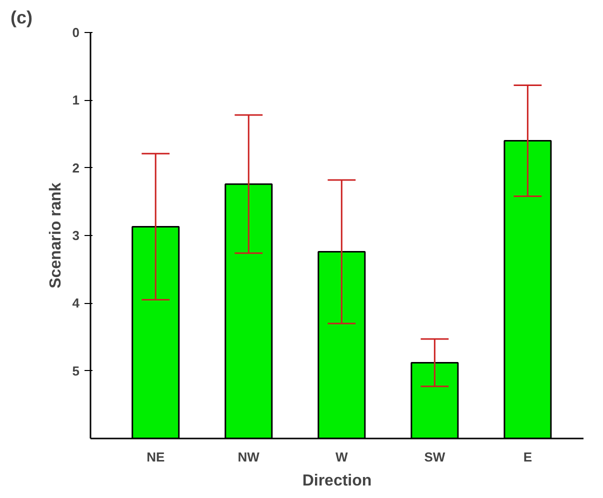 This screenshot has height=498, width=603. I want to click on y-axis-title: Scenario rank, so click(55, 235).